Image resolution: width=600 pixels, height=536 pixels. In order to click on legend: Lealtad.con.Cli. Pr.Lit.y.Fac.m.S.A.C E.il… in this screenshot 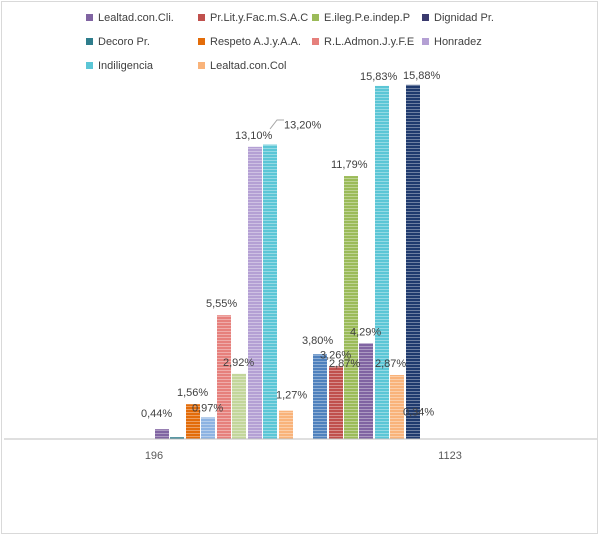, I will do `click(290, 42)`.